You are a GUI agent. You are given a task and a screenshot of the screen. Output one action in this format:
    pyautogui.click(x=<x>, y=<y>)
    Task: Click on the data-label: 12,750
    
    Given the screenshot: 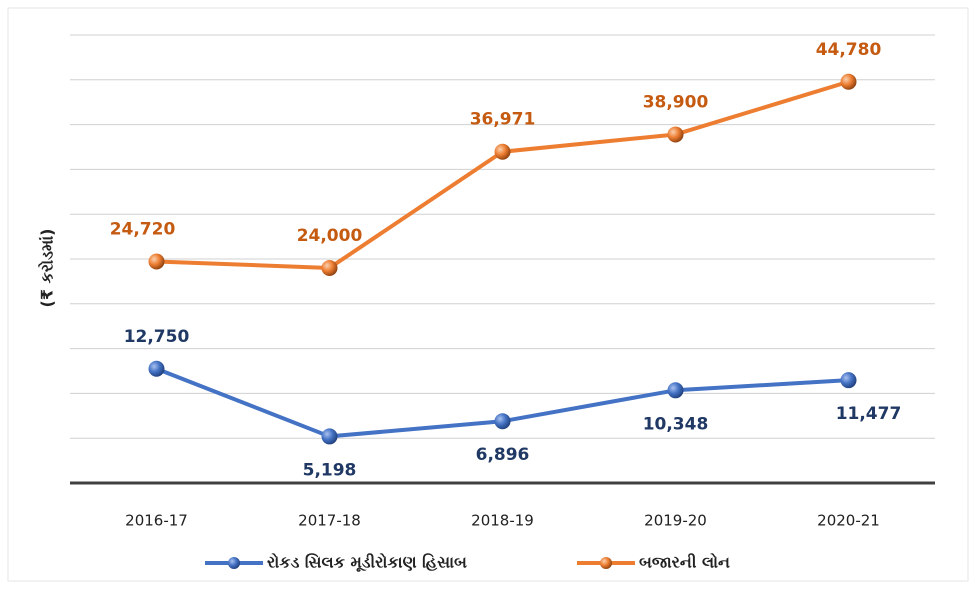 What is the action you would take?
    pyautogui.click(x=157, y=337)
    